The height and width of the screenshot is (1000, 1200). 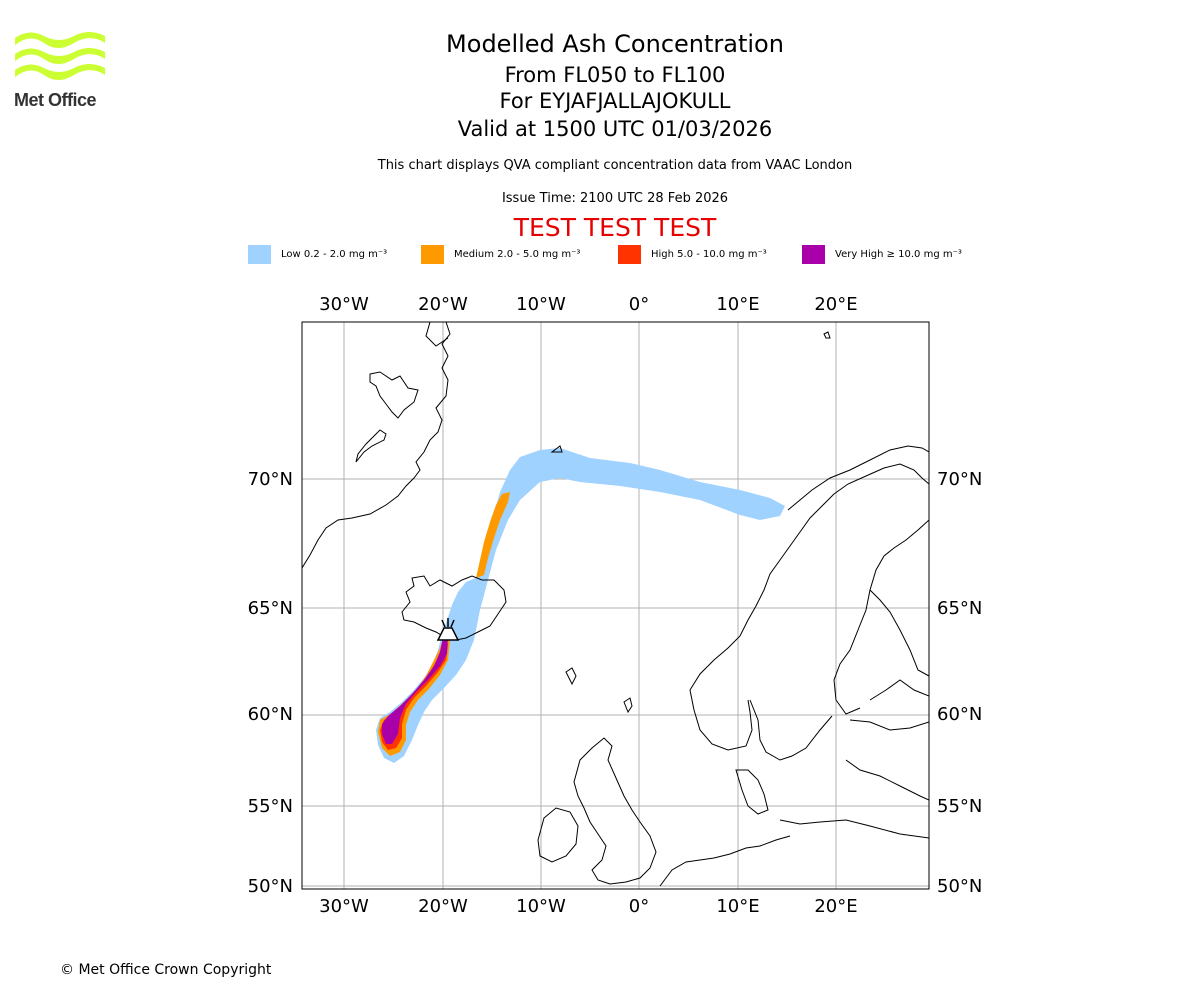 I want to click on flight-levels: From FL050 to FL100, so click(x=615, y=75).